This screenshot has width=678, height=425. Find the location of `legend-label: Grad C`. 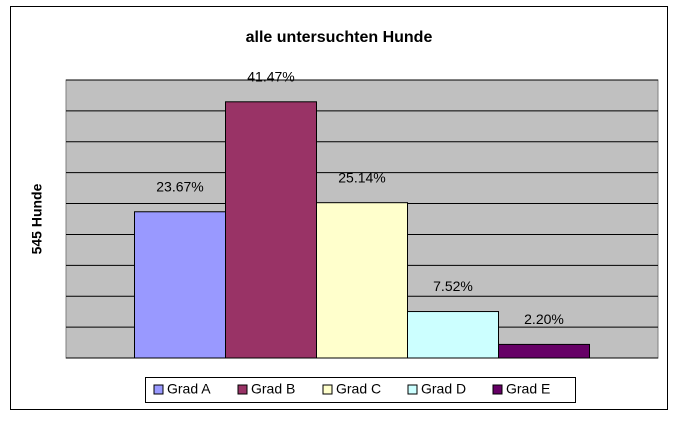

legend-label: Grad C is located at coordinates (358, 389).